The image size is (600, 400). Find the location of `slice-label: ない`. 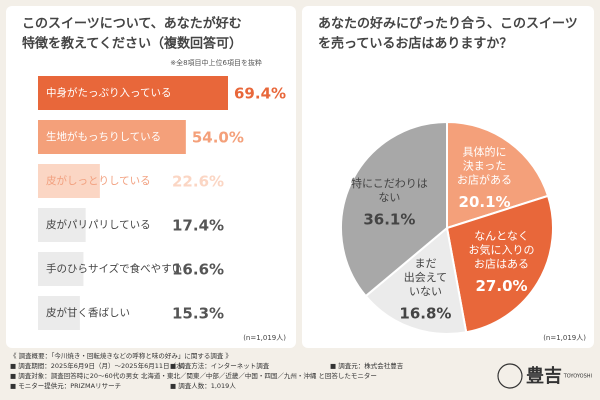

slice-label: ない is located at coordinates (389, 197).